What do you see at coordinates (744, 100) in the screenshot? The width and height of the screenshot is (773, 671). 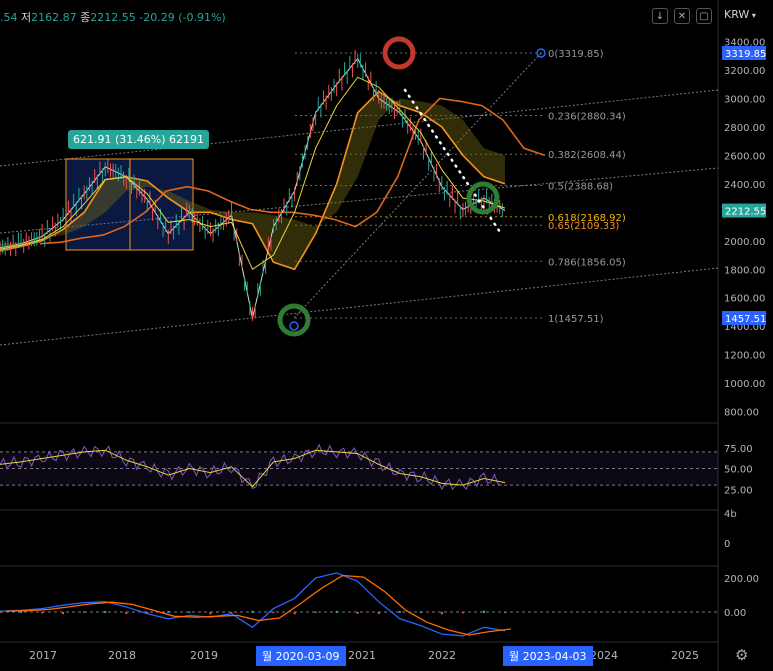 I see `price-axis-tick: 3000.00` at bounding box center [744, 100].